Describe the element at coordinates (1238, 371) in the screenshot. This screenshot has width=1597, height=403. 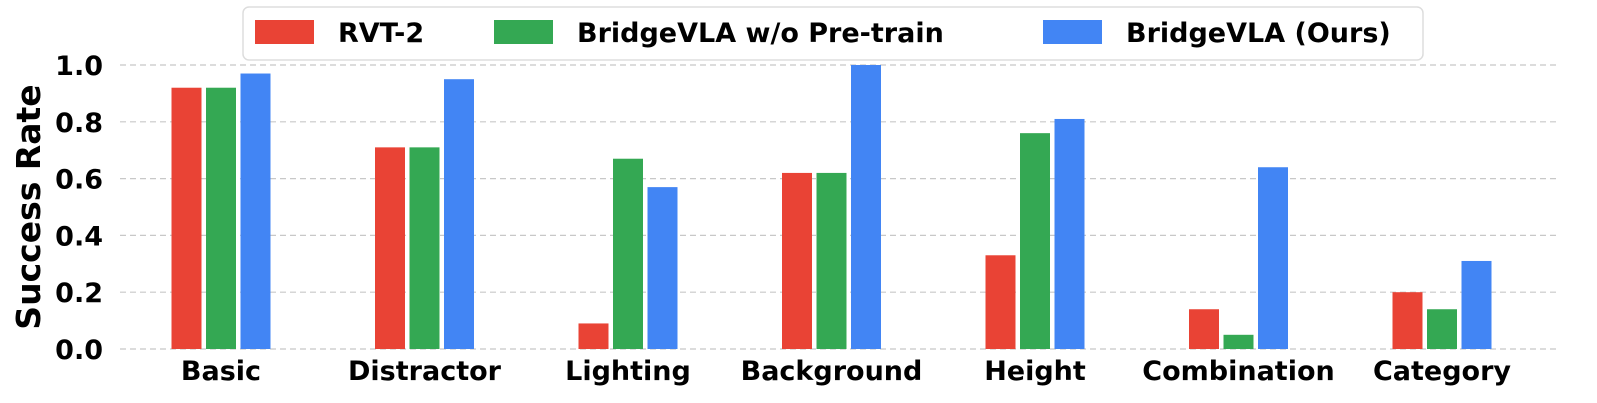
I see `x-tick-label: Combination` at that location.